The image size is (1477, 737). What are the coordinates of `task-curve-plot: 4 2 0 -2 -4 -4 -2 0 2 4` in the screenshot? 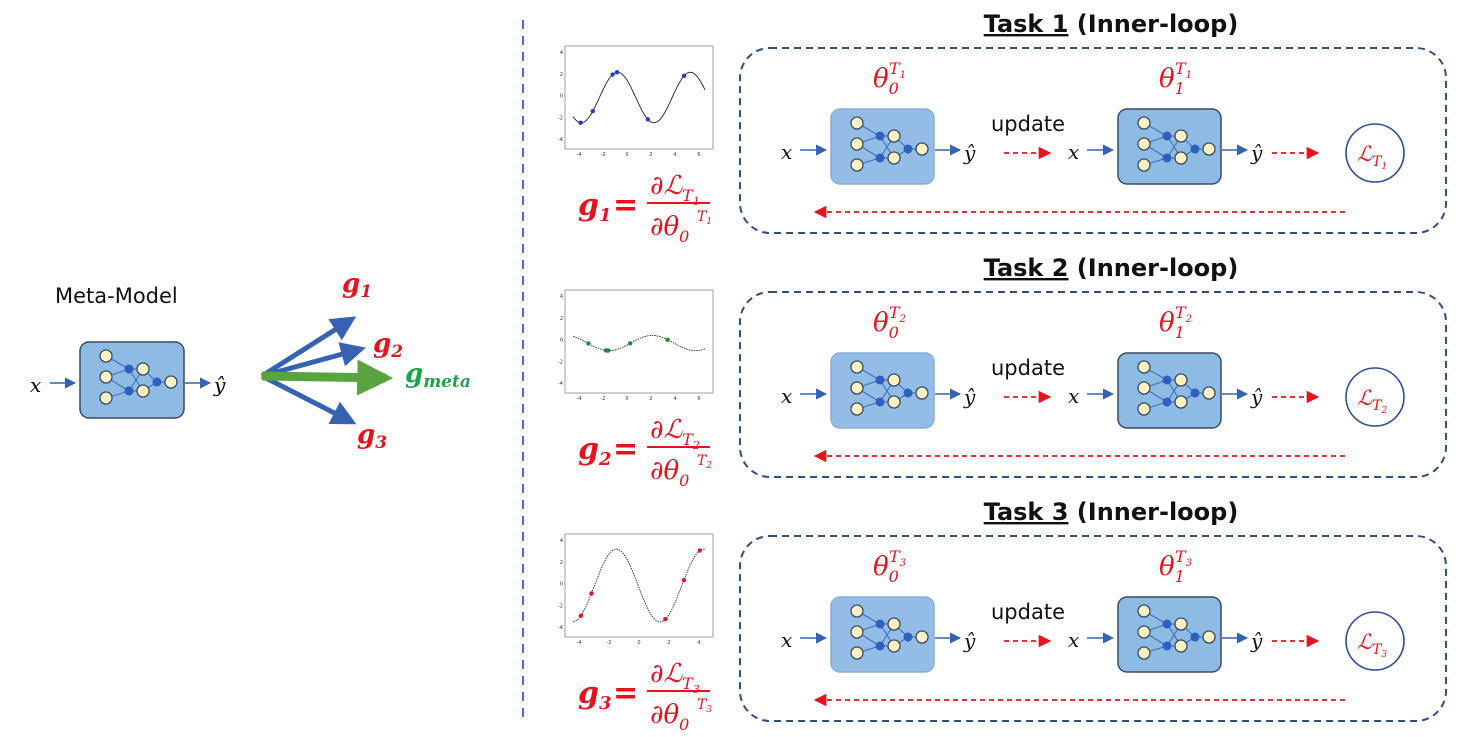 It's located at (636, 589).